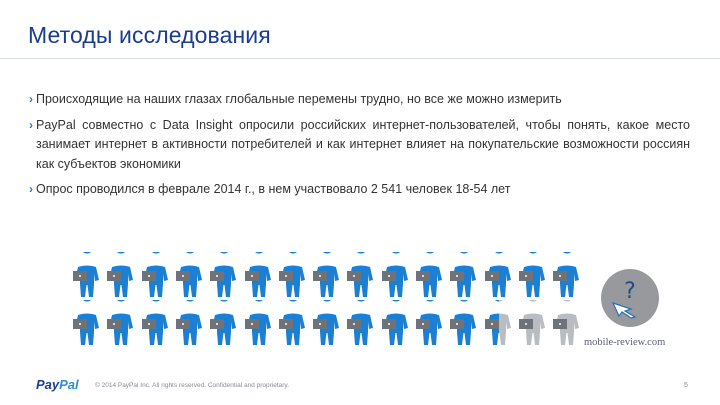  I want to click on title-divider, so click(360, 58).